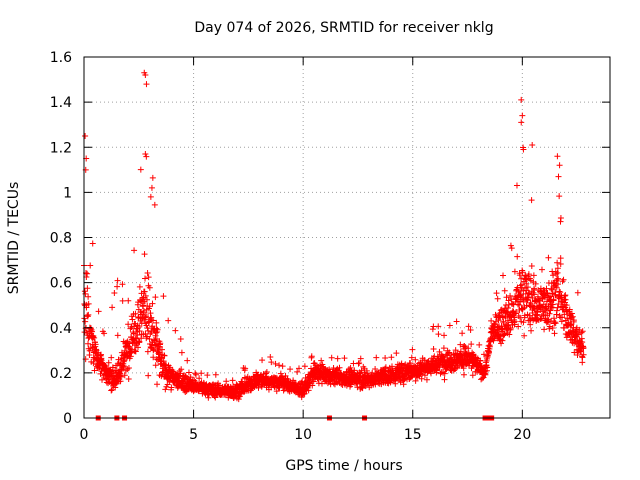  What do you see at coordinates (343, 466) in the screenshot?
I see `x-axis-label: GPS time / hours` at bounding box center [343, 466].